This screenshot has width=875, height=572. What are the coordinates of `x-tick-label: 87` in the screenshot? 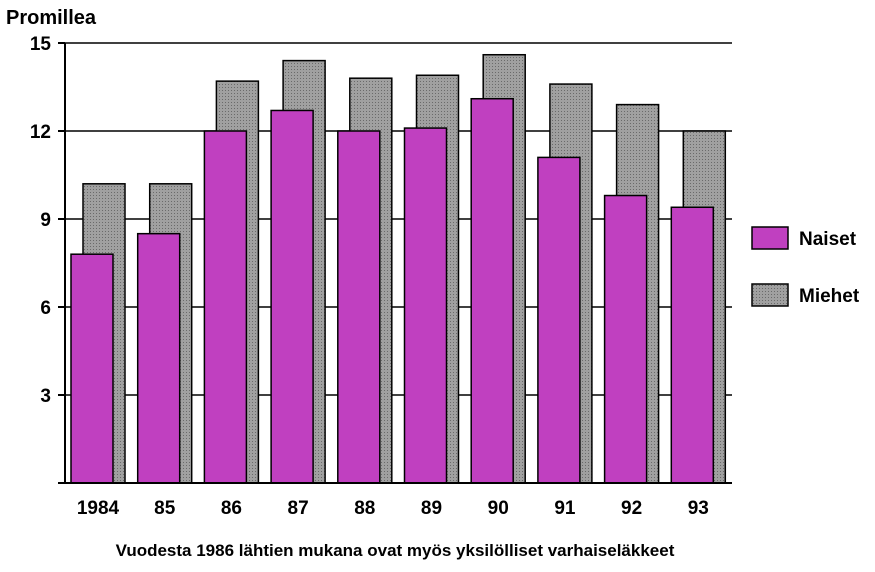 It's located at (298, 508).